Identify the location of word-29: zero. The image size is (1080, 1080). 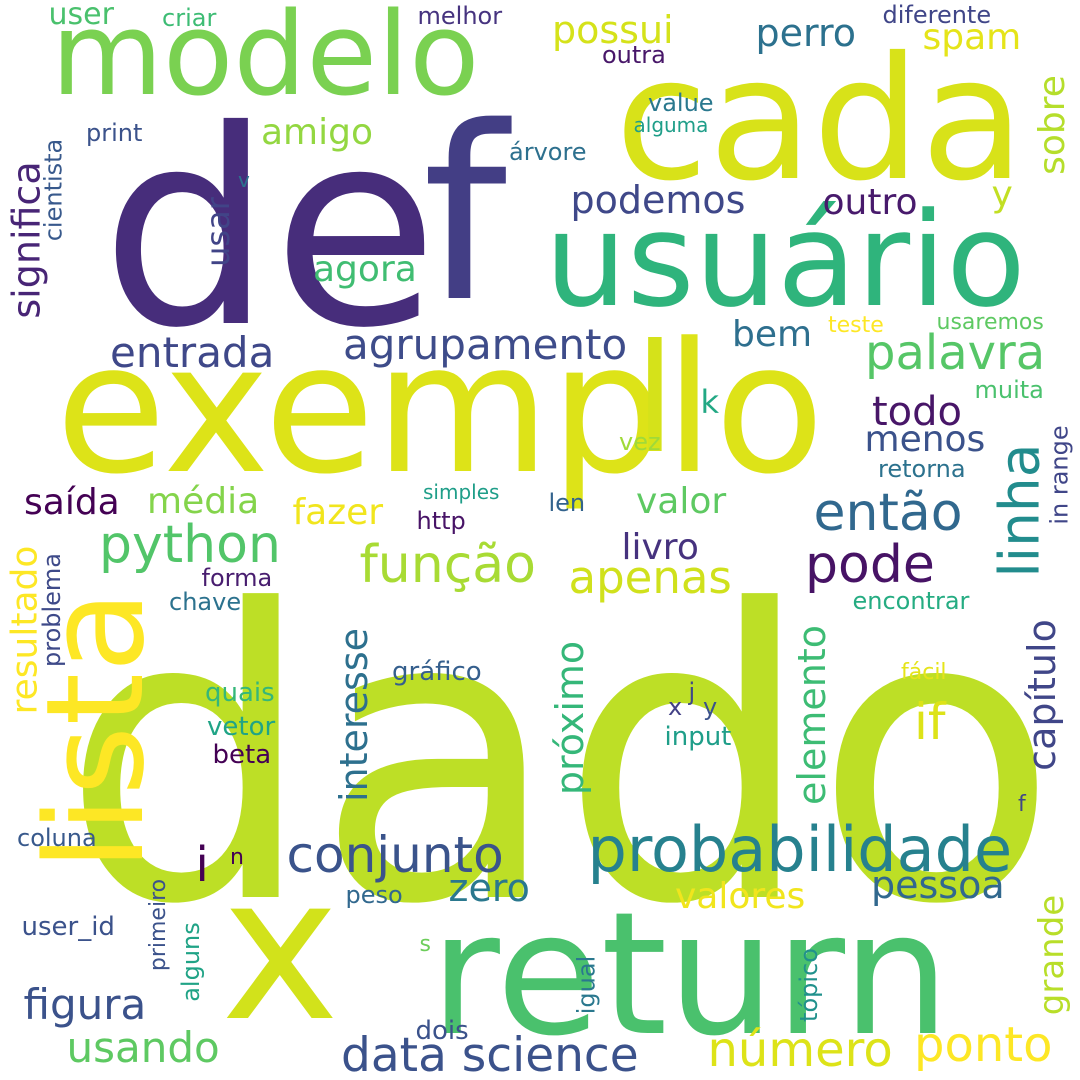
(489, 888).